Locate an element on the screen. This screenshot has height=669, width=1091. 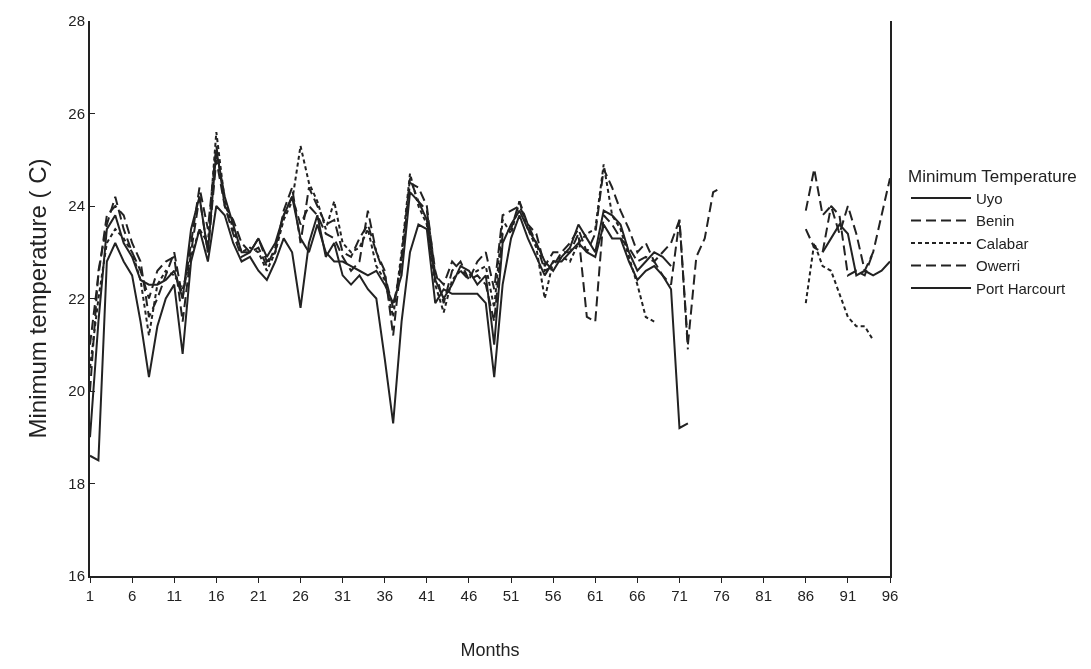
legend-label: Uyo is located at coordinates (989, 198).